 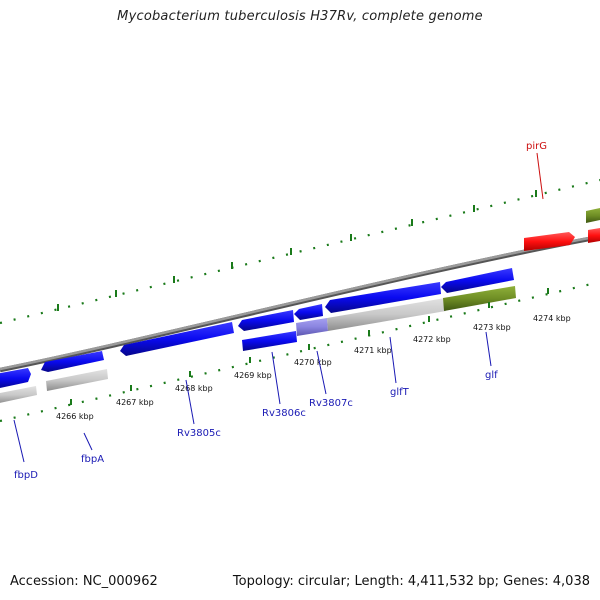 I want to click on leader-fbpD, so click(x=19, y=441).